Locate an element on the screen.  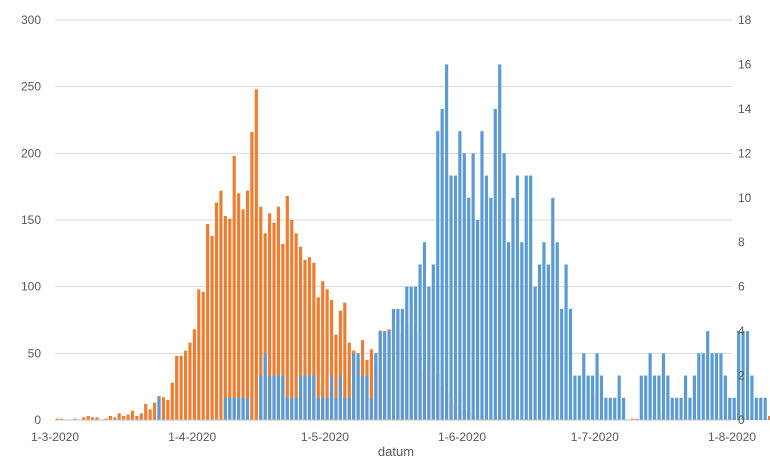
y-right-tick-labels: 0 2 4 6 8 10 12 14 16 18 is located at coordinates (745, 220).